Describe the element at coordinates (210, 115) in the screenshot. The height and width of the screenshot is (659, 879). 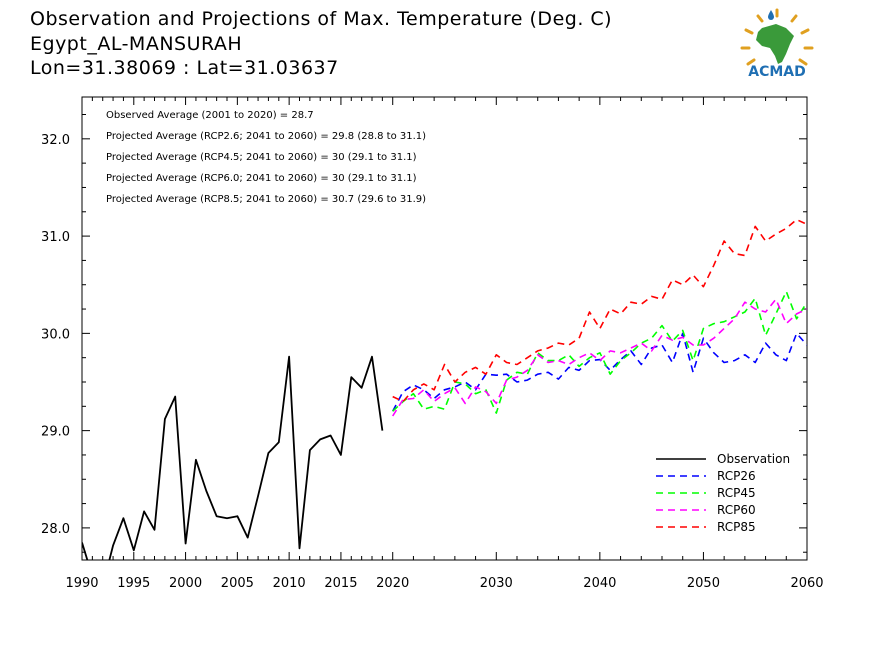
I see `annotation-text: Observed Average (2001 to 2020) = 28.7` at that location.